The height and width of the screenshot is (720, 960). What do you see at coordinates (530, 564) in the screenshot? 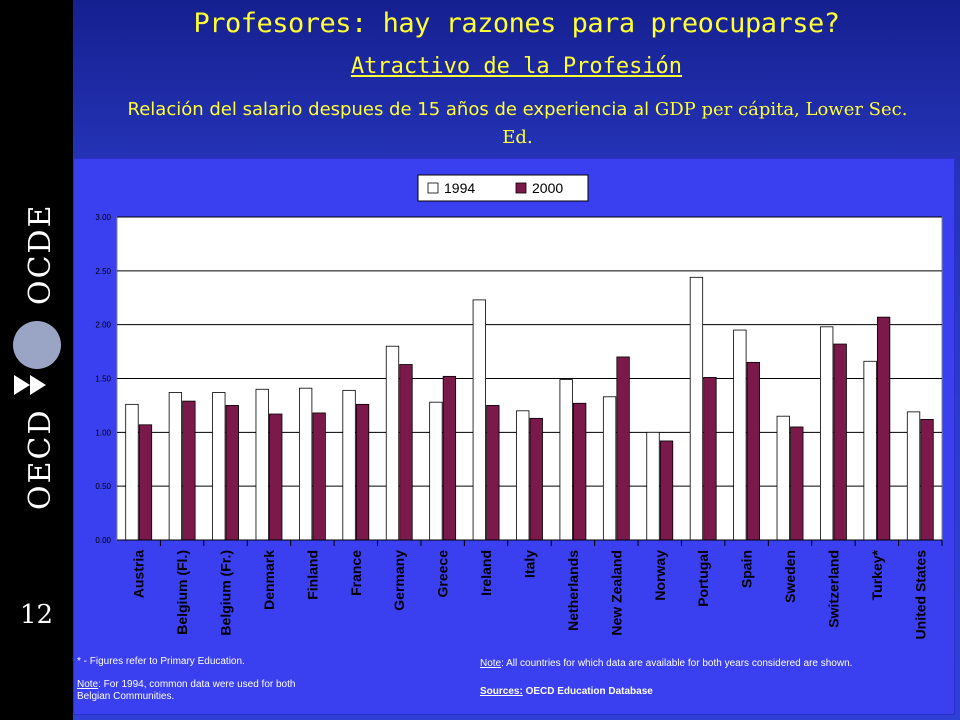
I see `x-category-label: Italy` at bounding box center [530, 564].